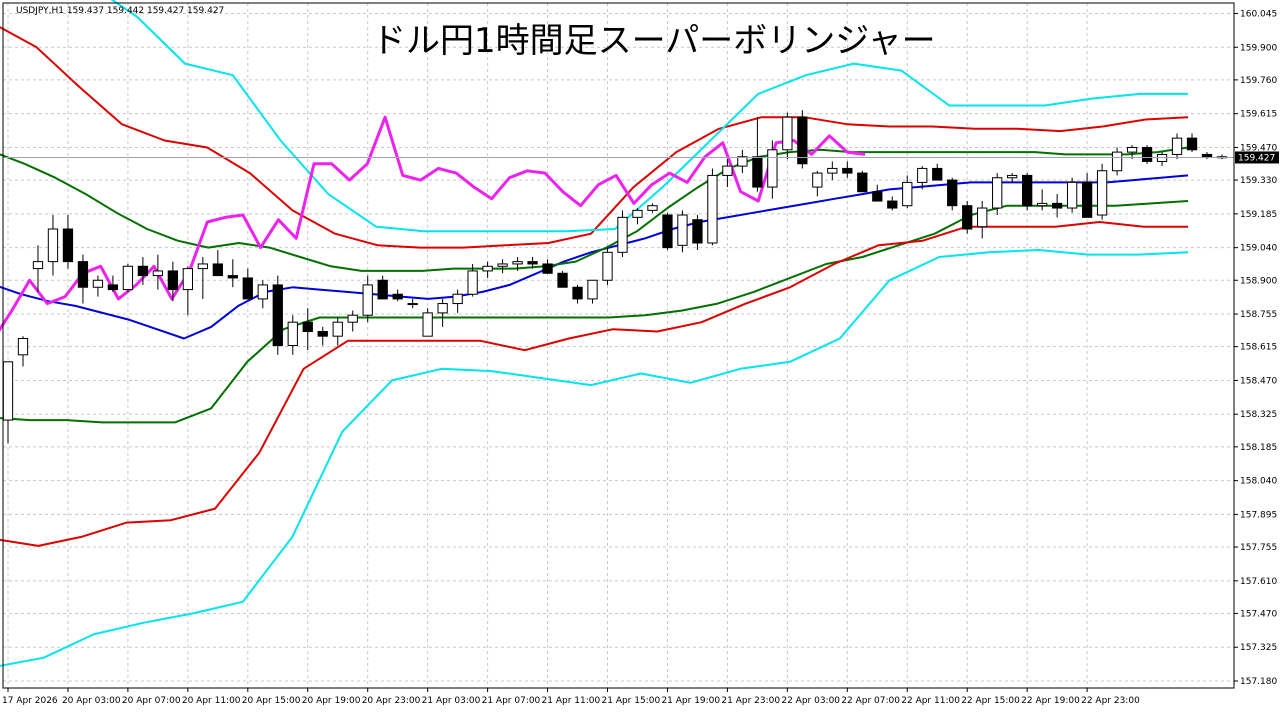 This screenshot has height=722, width=1280. Describe the element at coordinates (641, 157) in the screenshot. I see `current-price-line: 159.427` at that location.